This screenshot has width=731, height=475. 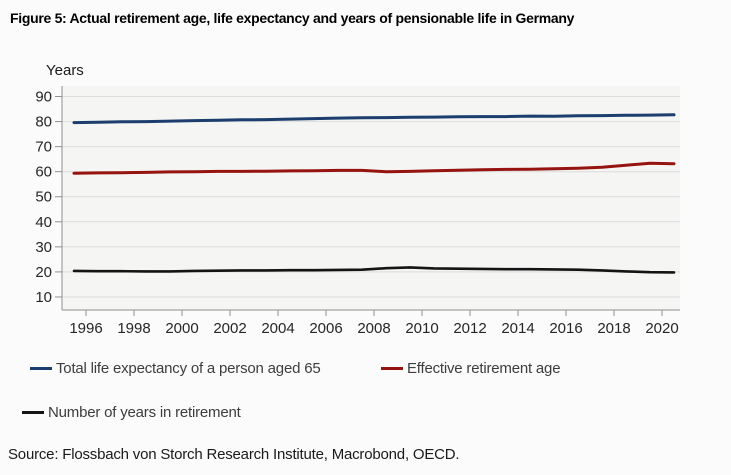 I want to click on x-tick-label: 2002, so click(x=229, y=328).